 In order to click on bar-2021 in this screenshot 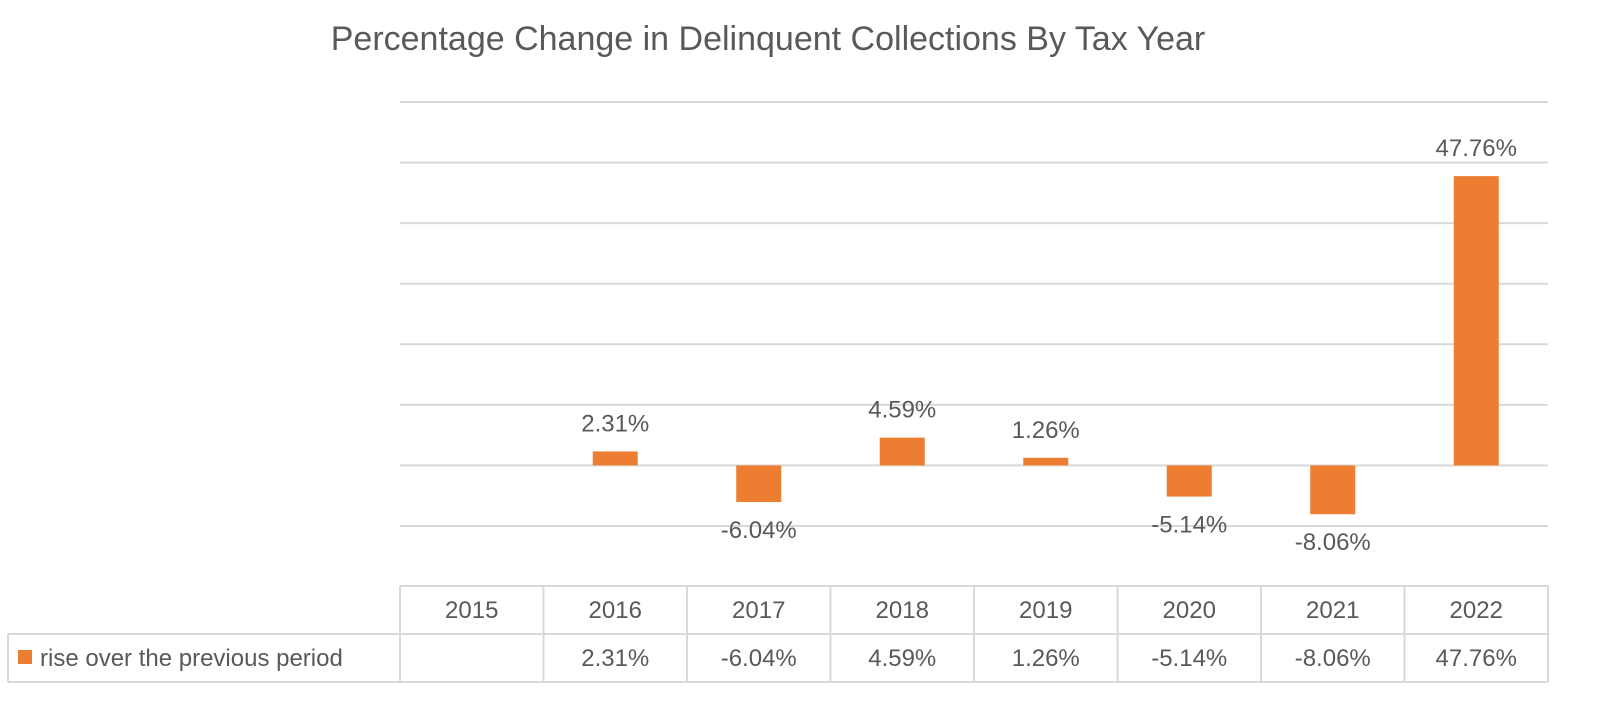, I will do `click(1333, 490)`.